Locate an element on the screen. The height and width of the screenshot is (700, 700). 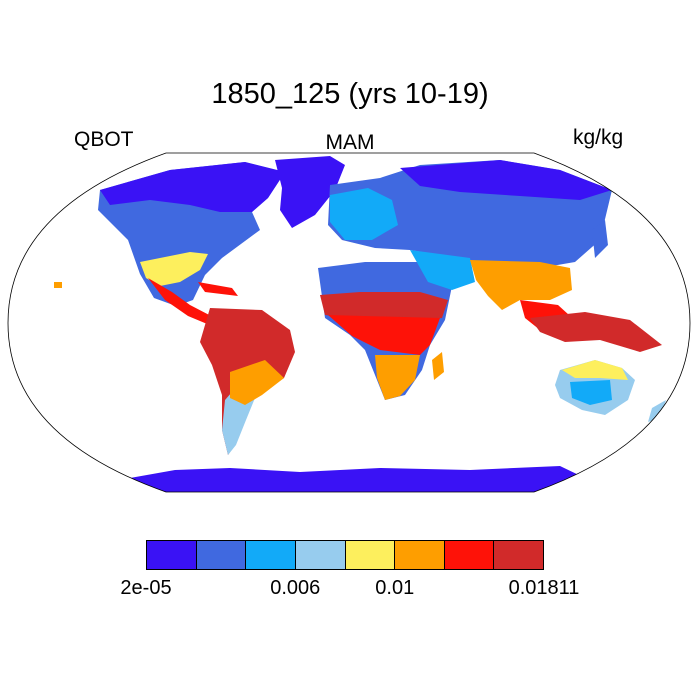
colorbar is located at coordinates (345, 555).